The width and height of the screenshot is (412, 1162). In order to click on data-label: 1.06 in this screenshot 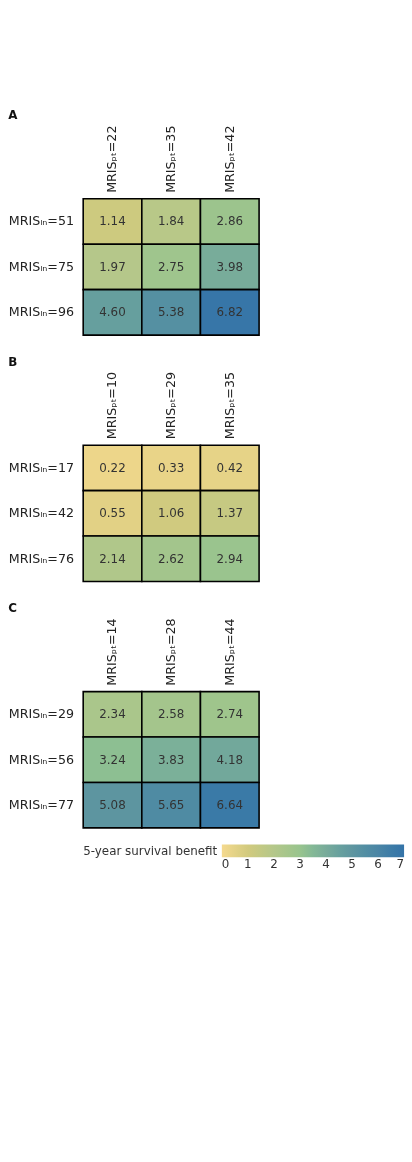, I will do `click(171, 513)`.